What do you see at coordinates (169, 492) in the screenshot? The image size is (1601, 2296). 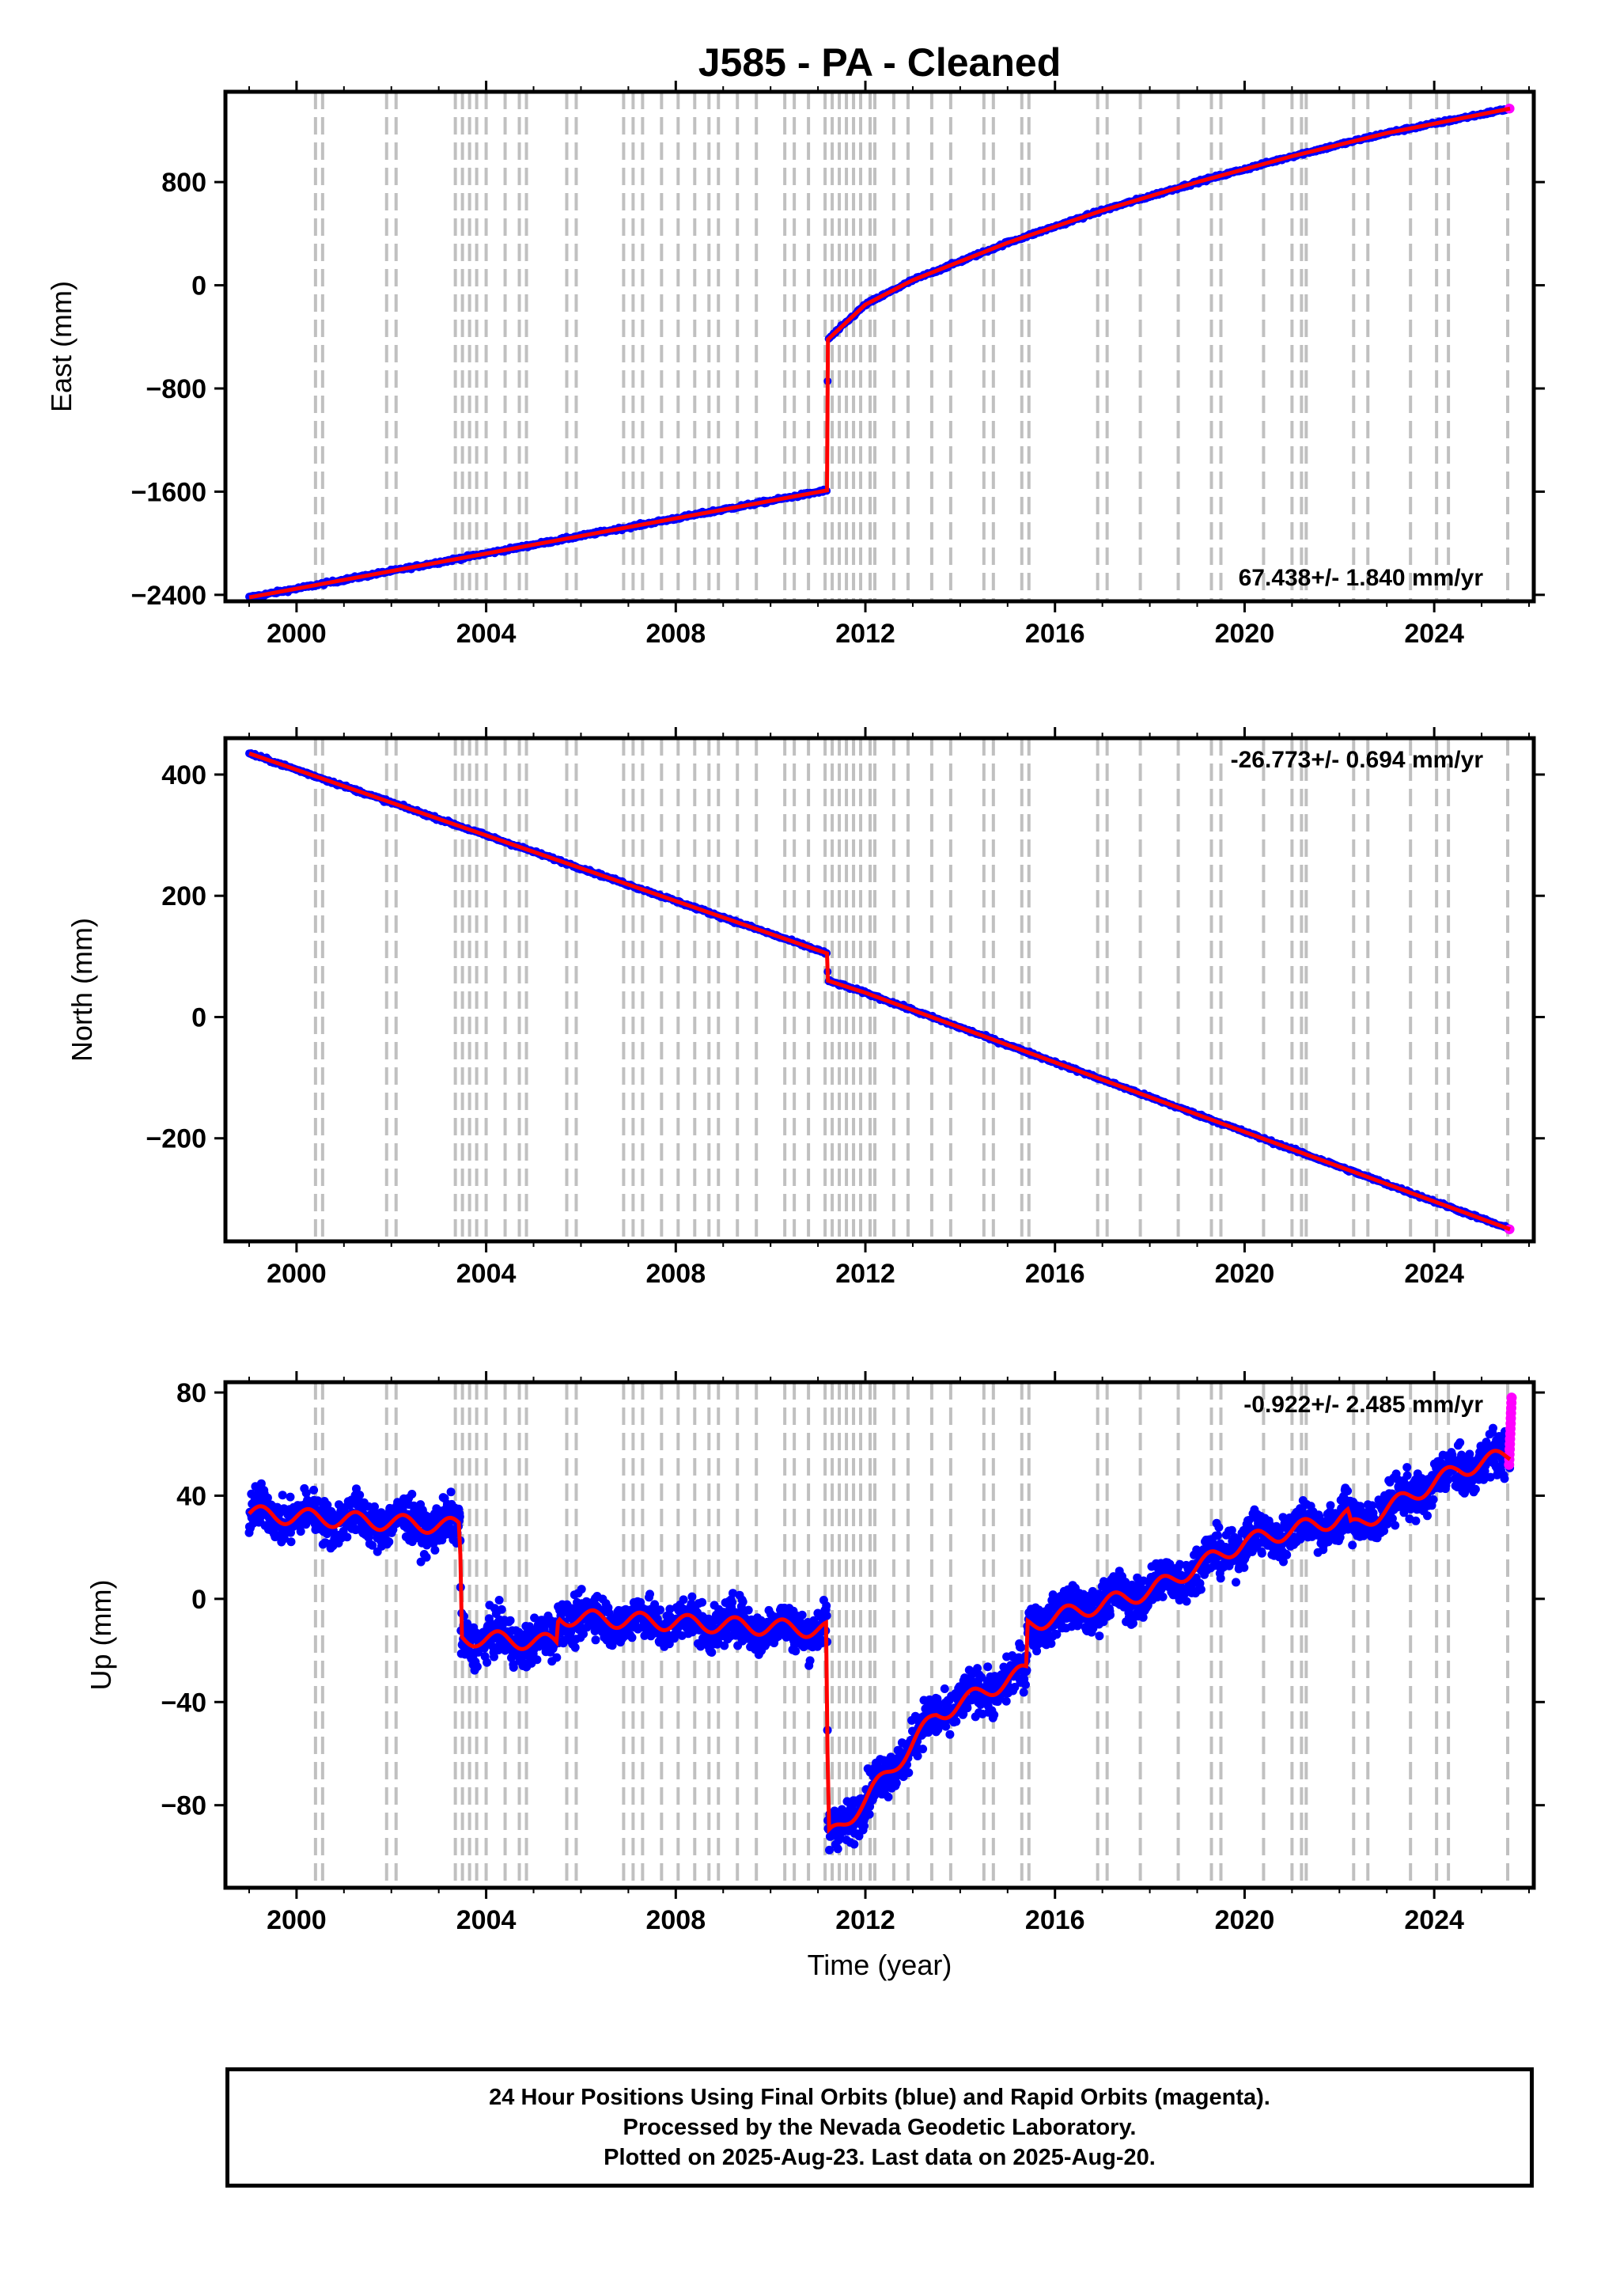 I see `y-tick-label: −1600` at bounding box center [169, 492].